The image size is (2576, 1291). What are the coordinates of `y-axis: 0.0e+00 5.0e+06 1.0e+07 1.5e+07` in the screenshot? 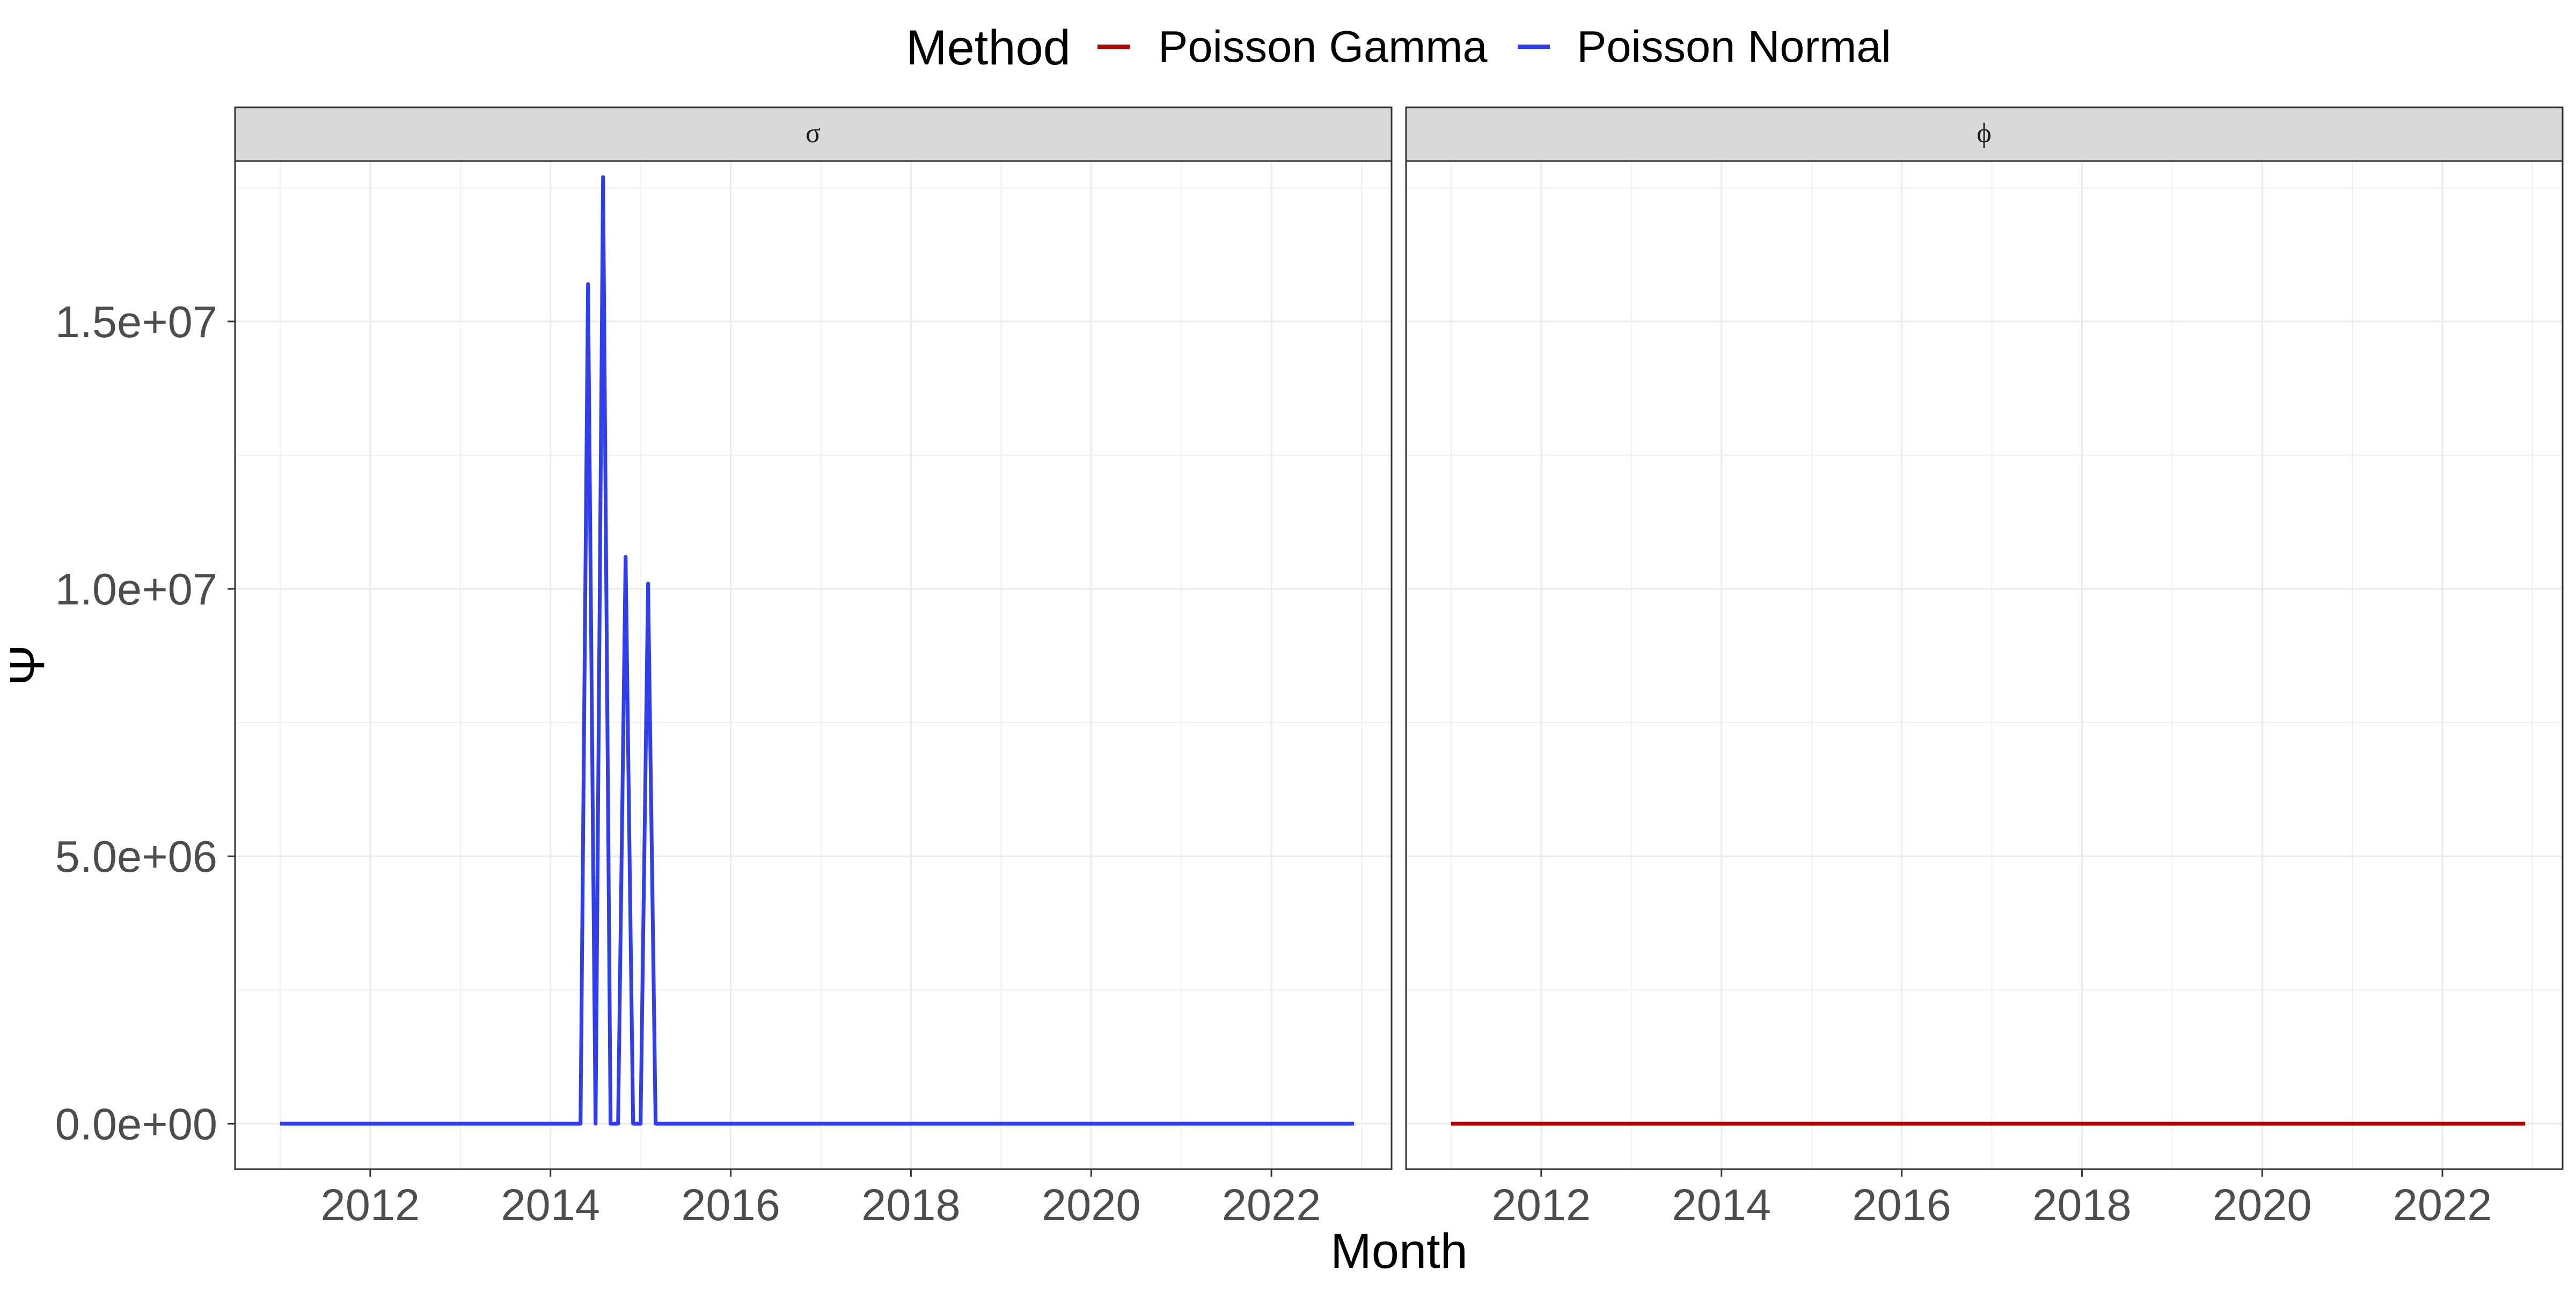 It's located at (145, 723).